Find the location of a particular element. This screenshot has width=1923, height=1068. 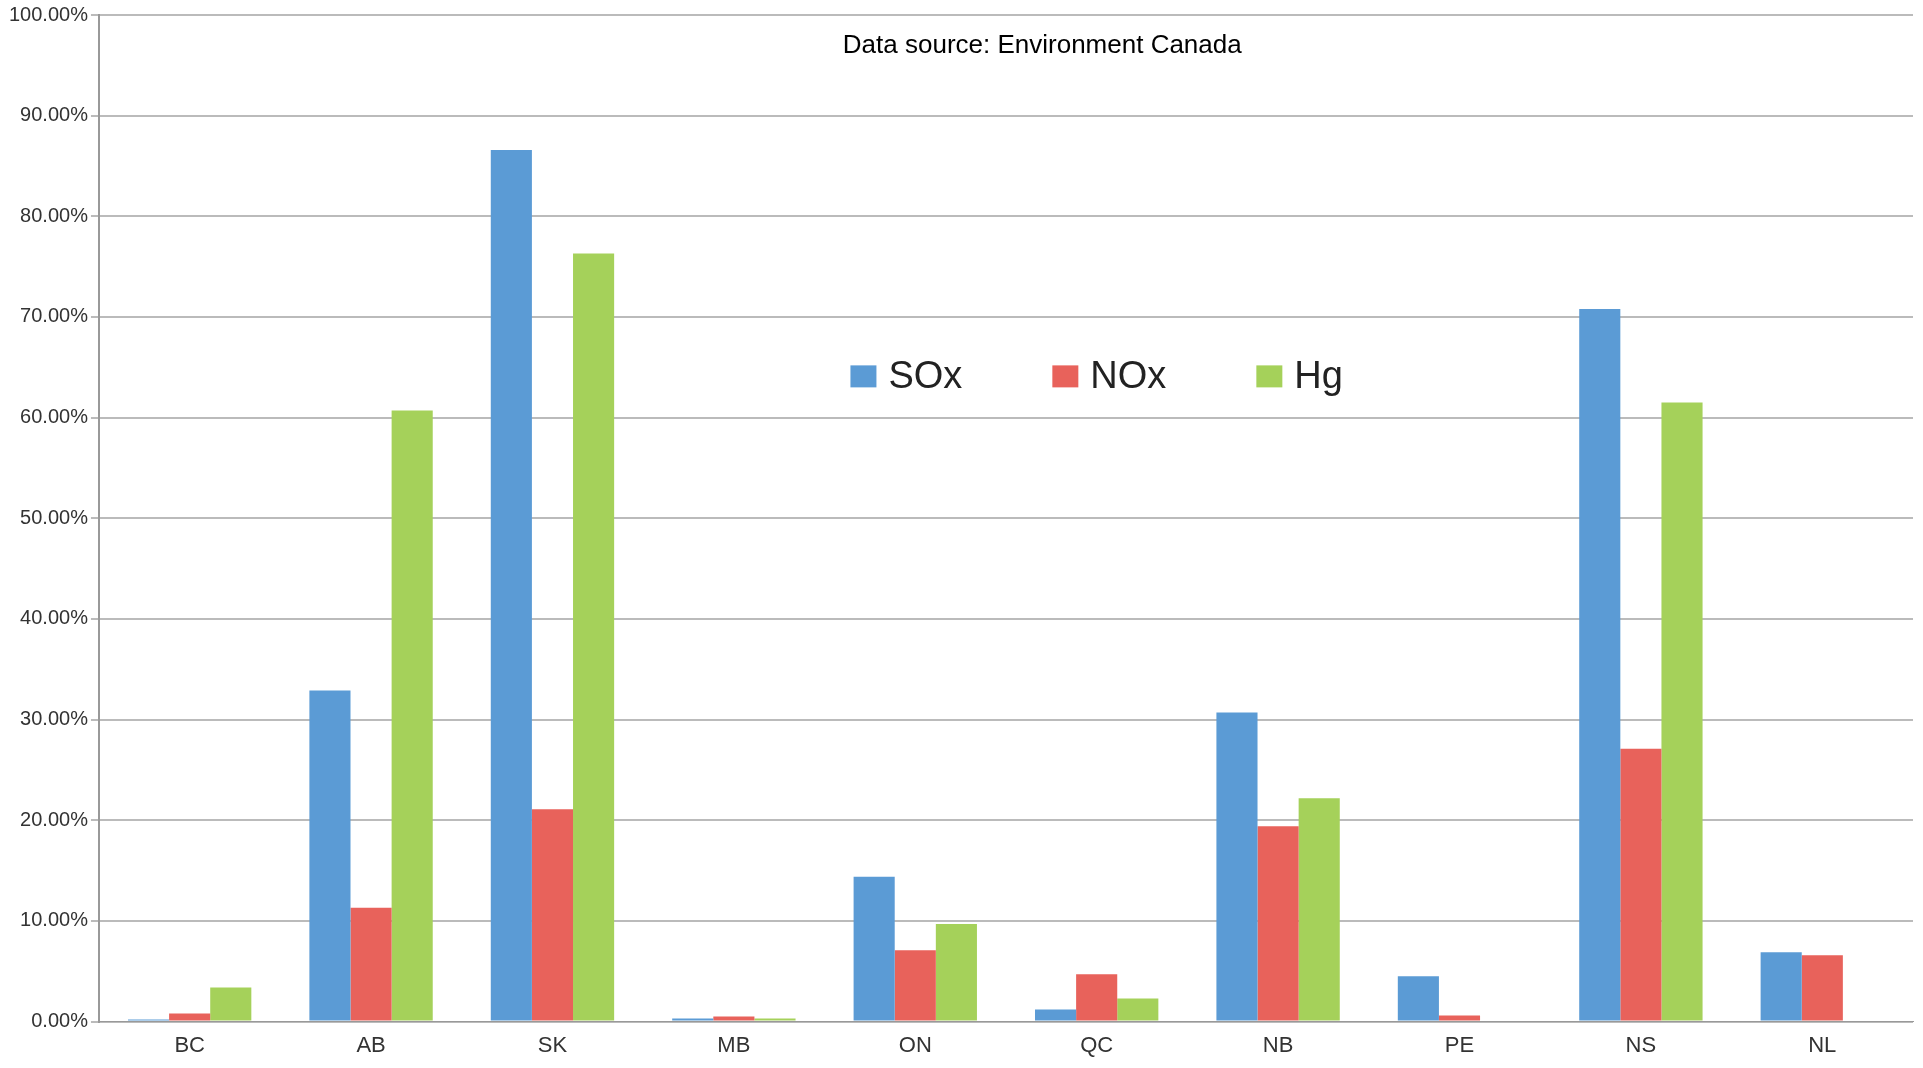

x-tick-label: MB is located at coordinates (734, 1044).